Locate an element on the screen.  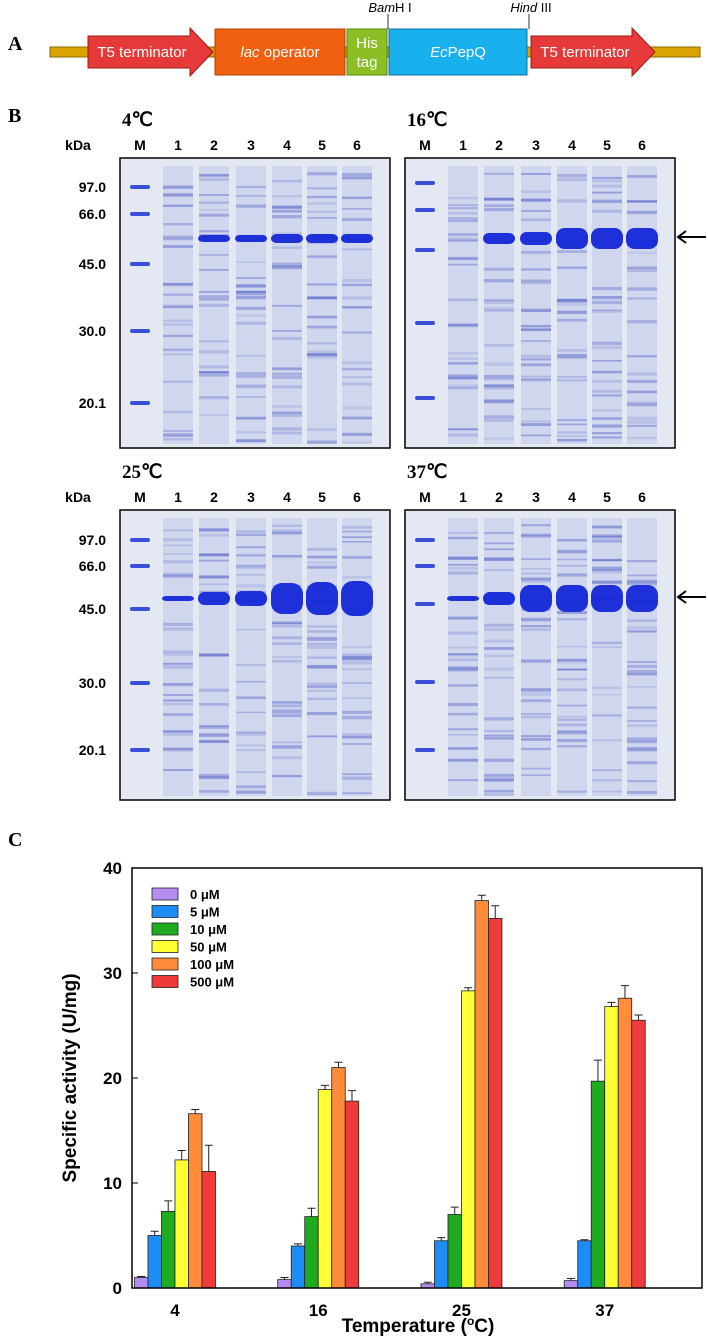
x-tick-label: 37 is located at coordinates (604, 1310).